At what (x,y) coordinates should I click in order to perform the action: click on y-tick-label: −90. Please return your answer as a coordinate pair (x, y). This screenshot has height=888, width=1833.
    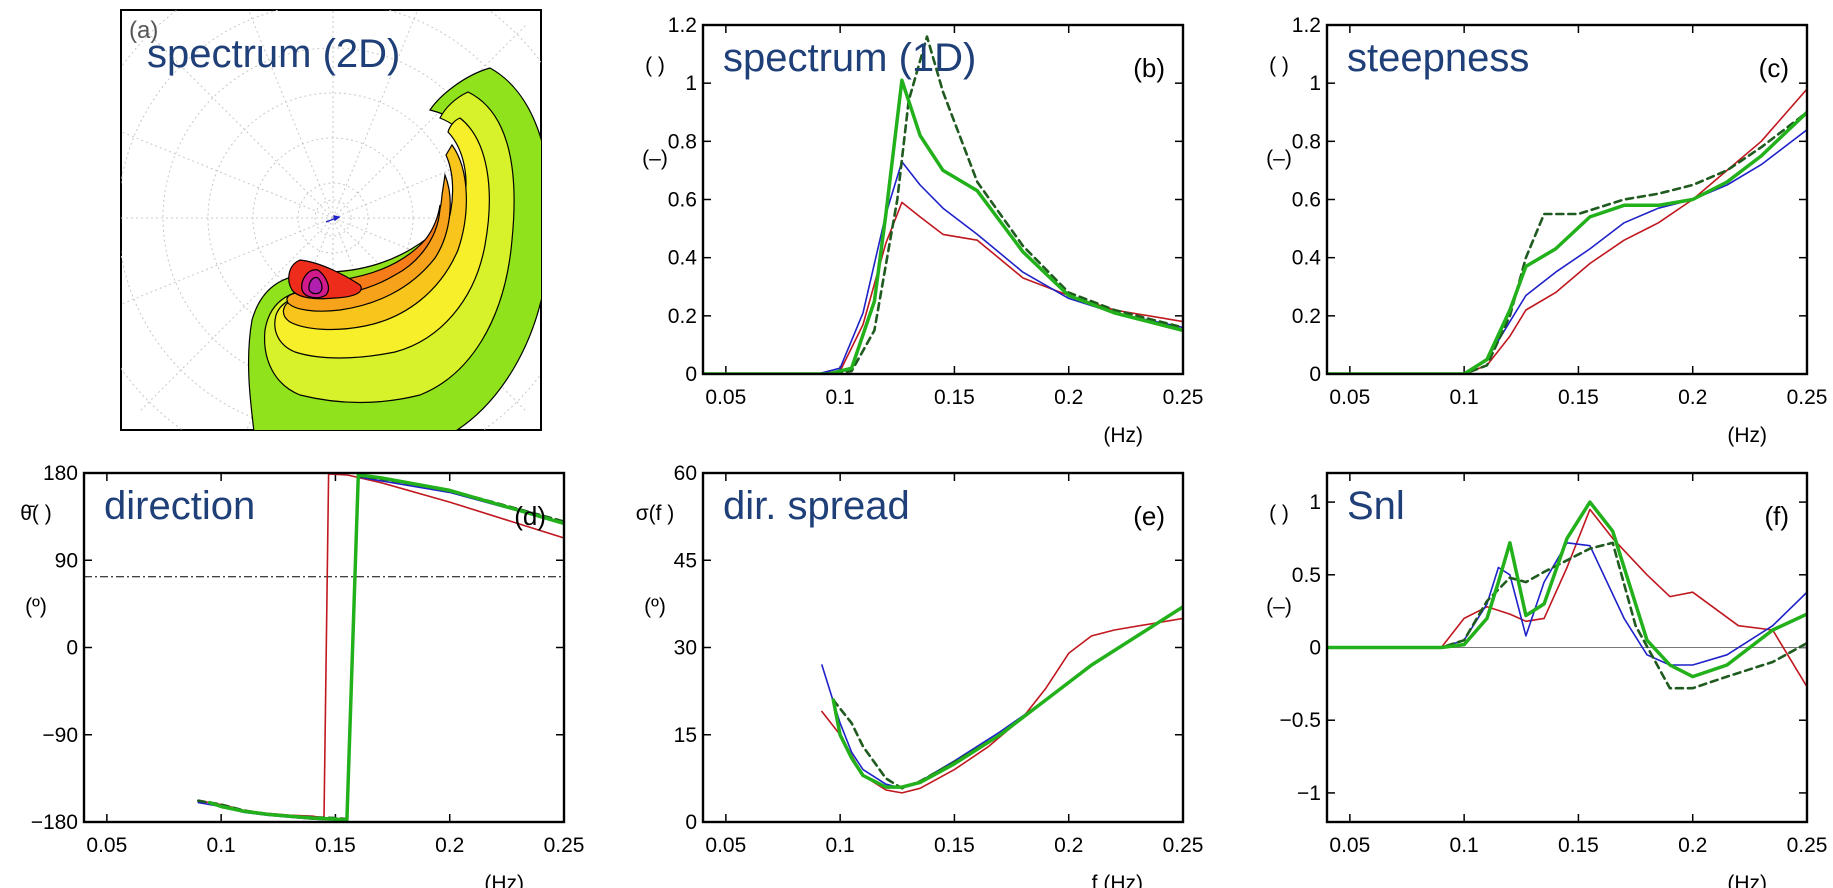
    Looking at the image, I should click on (60, 735).